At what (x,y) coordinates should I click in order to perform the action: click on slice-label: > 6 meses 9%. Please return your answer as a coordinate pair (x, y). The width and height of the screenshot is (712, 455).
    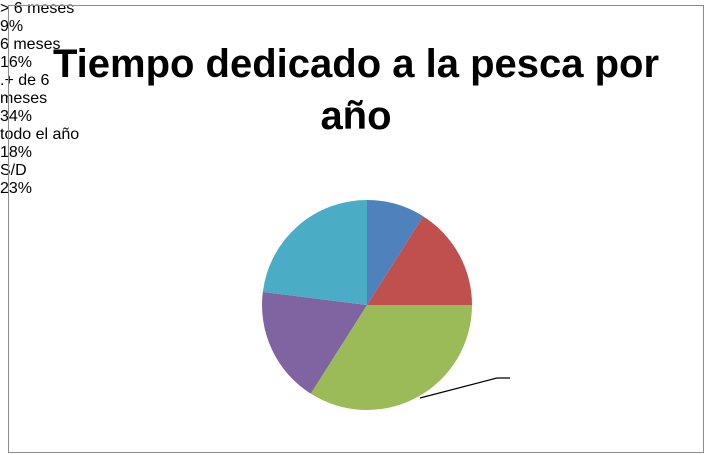
    Looking at the image, I should click on (60, 18).